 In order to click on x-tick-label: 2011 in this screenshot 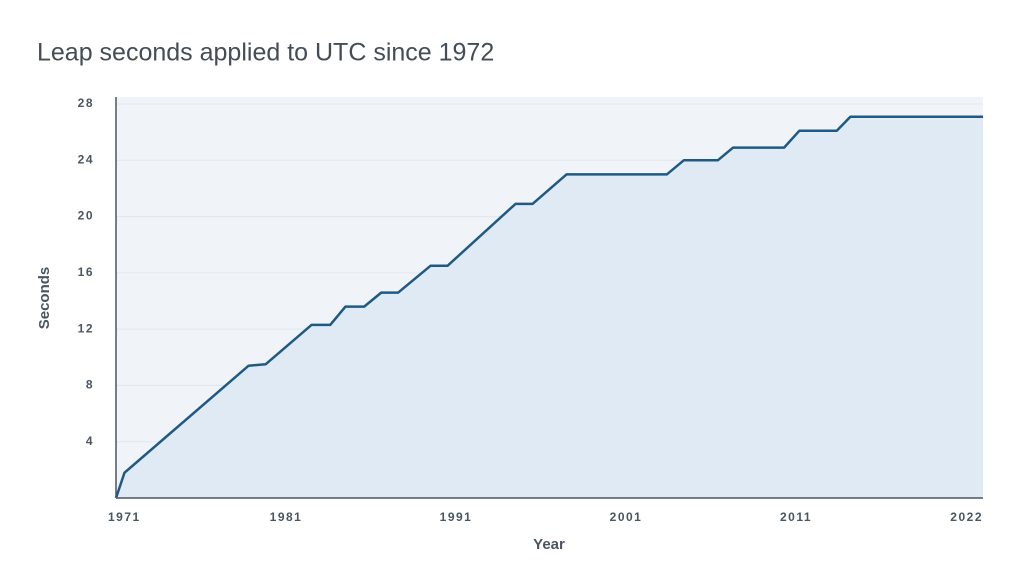, I will do `click(796, 517)`.